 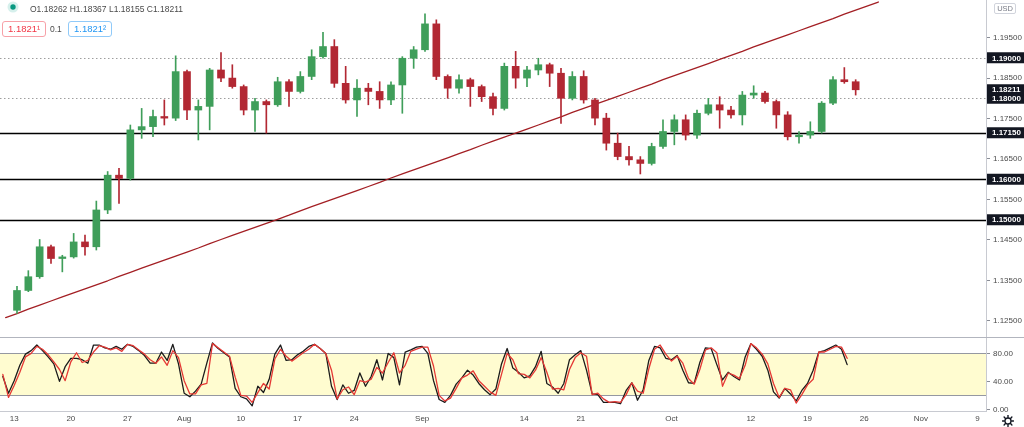 I want to click on x-tick-label: 24, so click(x=354, y=418).